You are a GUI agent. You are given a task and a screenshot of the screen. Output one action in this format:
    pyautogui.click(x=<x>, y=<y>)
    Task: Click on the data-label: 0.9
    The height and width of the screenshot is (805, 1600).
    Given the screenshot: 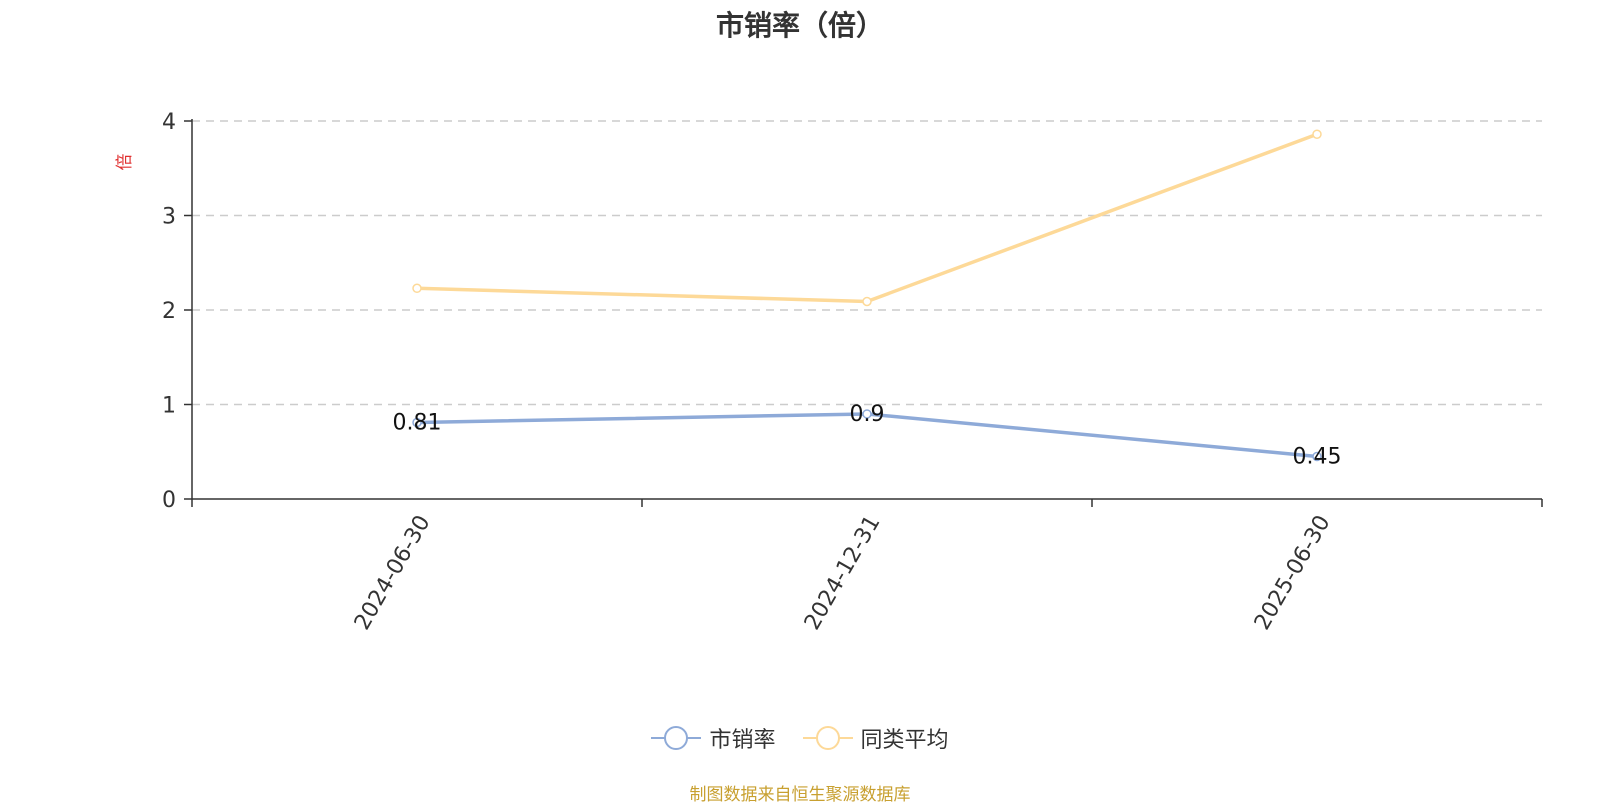 What is the action you would take?
    pyautogui.click(x=867, y=414)
    